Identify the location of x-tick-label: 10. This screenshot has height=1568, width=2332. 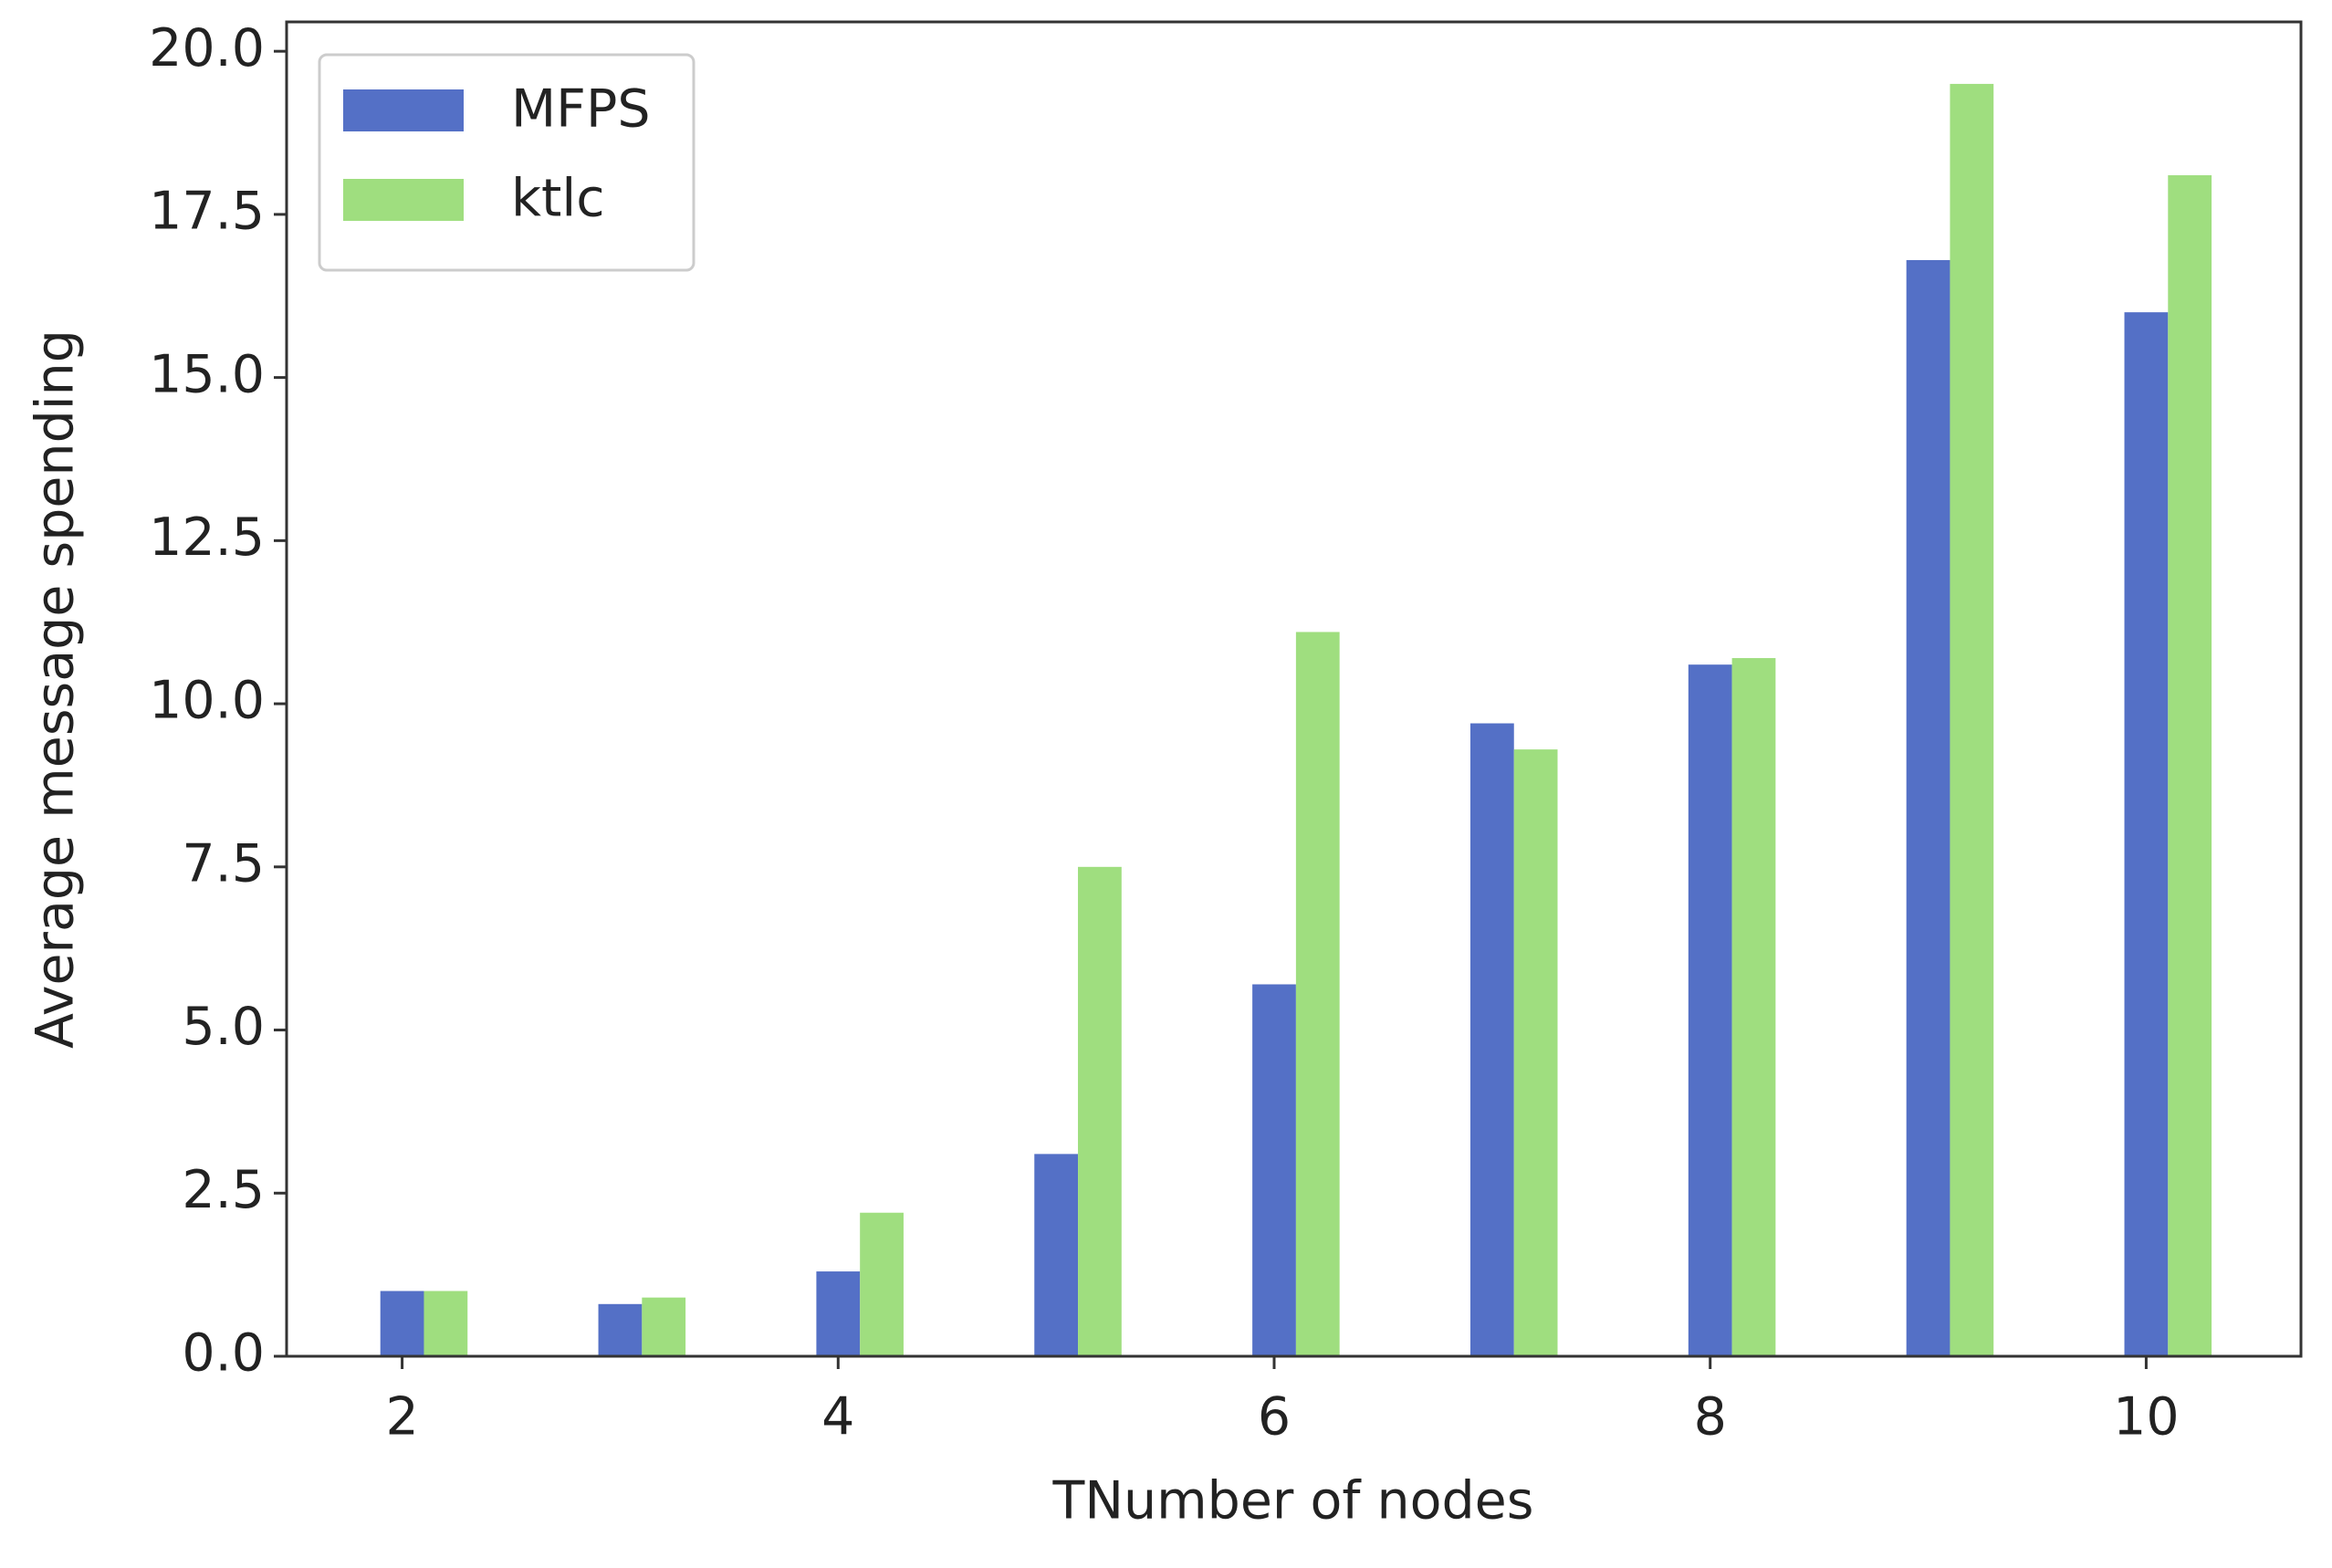
(2146, 1418).